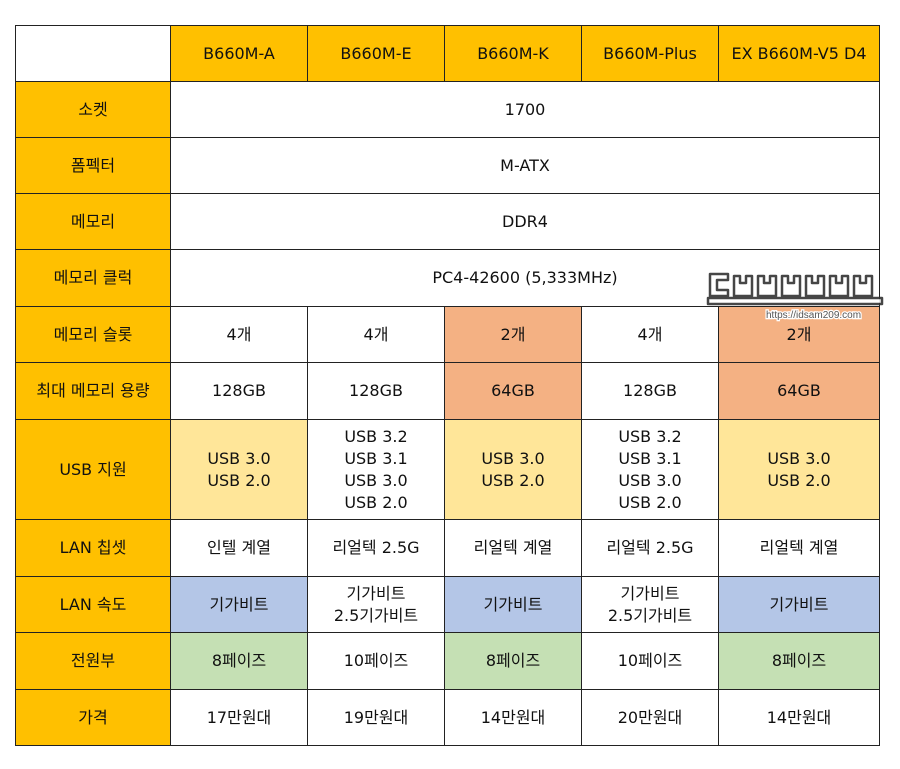 The height and width of the screenshot is (769, 900). What do you see at coordinates (650, 717) in the screenshot?
I see `table-cell: 20만원대` at bounding box center [650, 717].